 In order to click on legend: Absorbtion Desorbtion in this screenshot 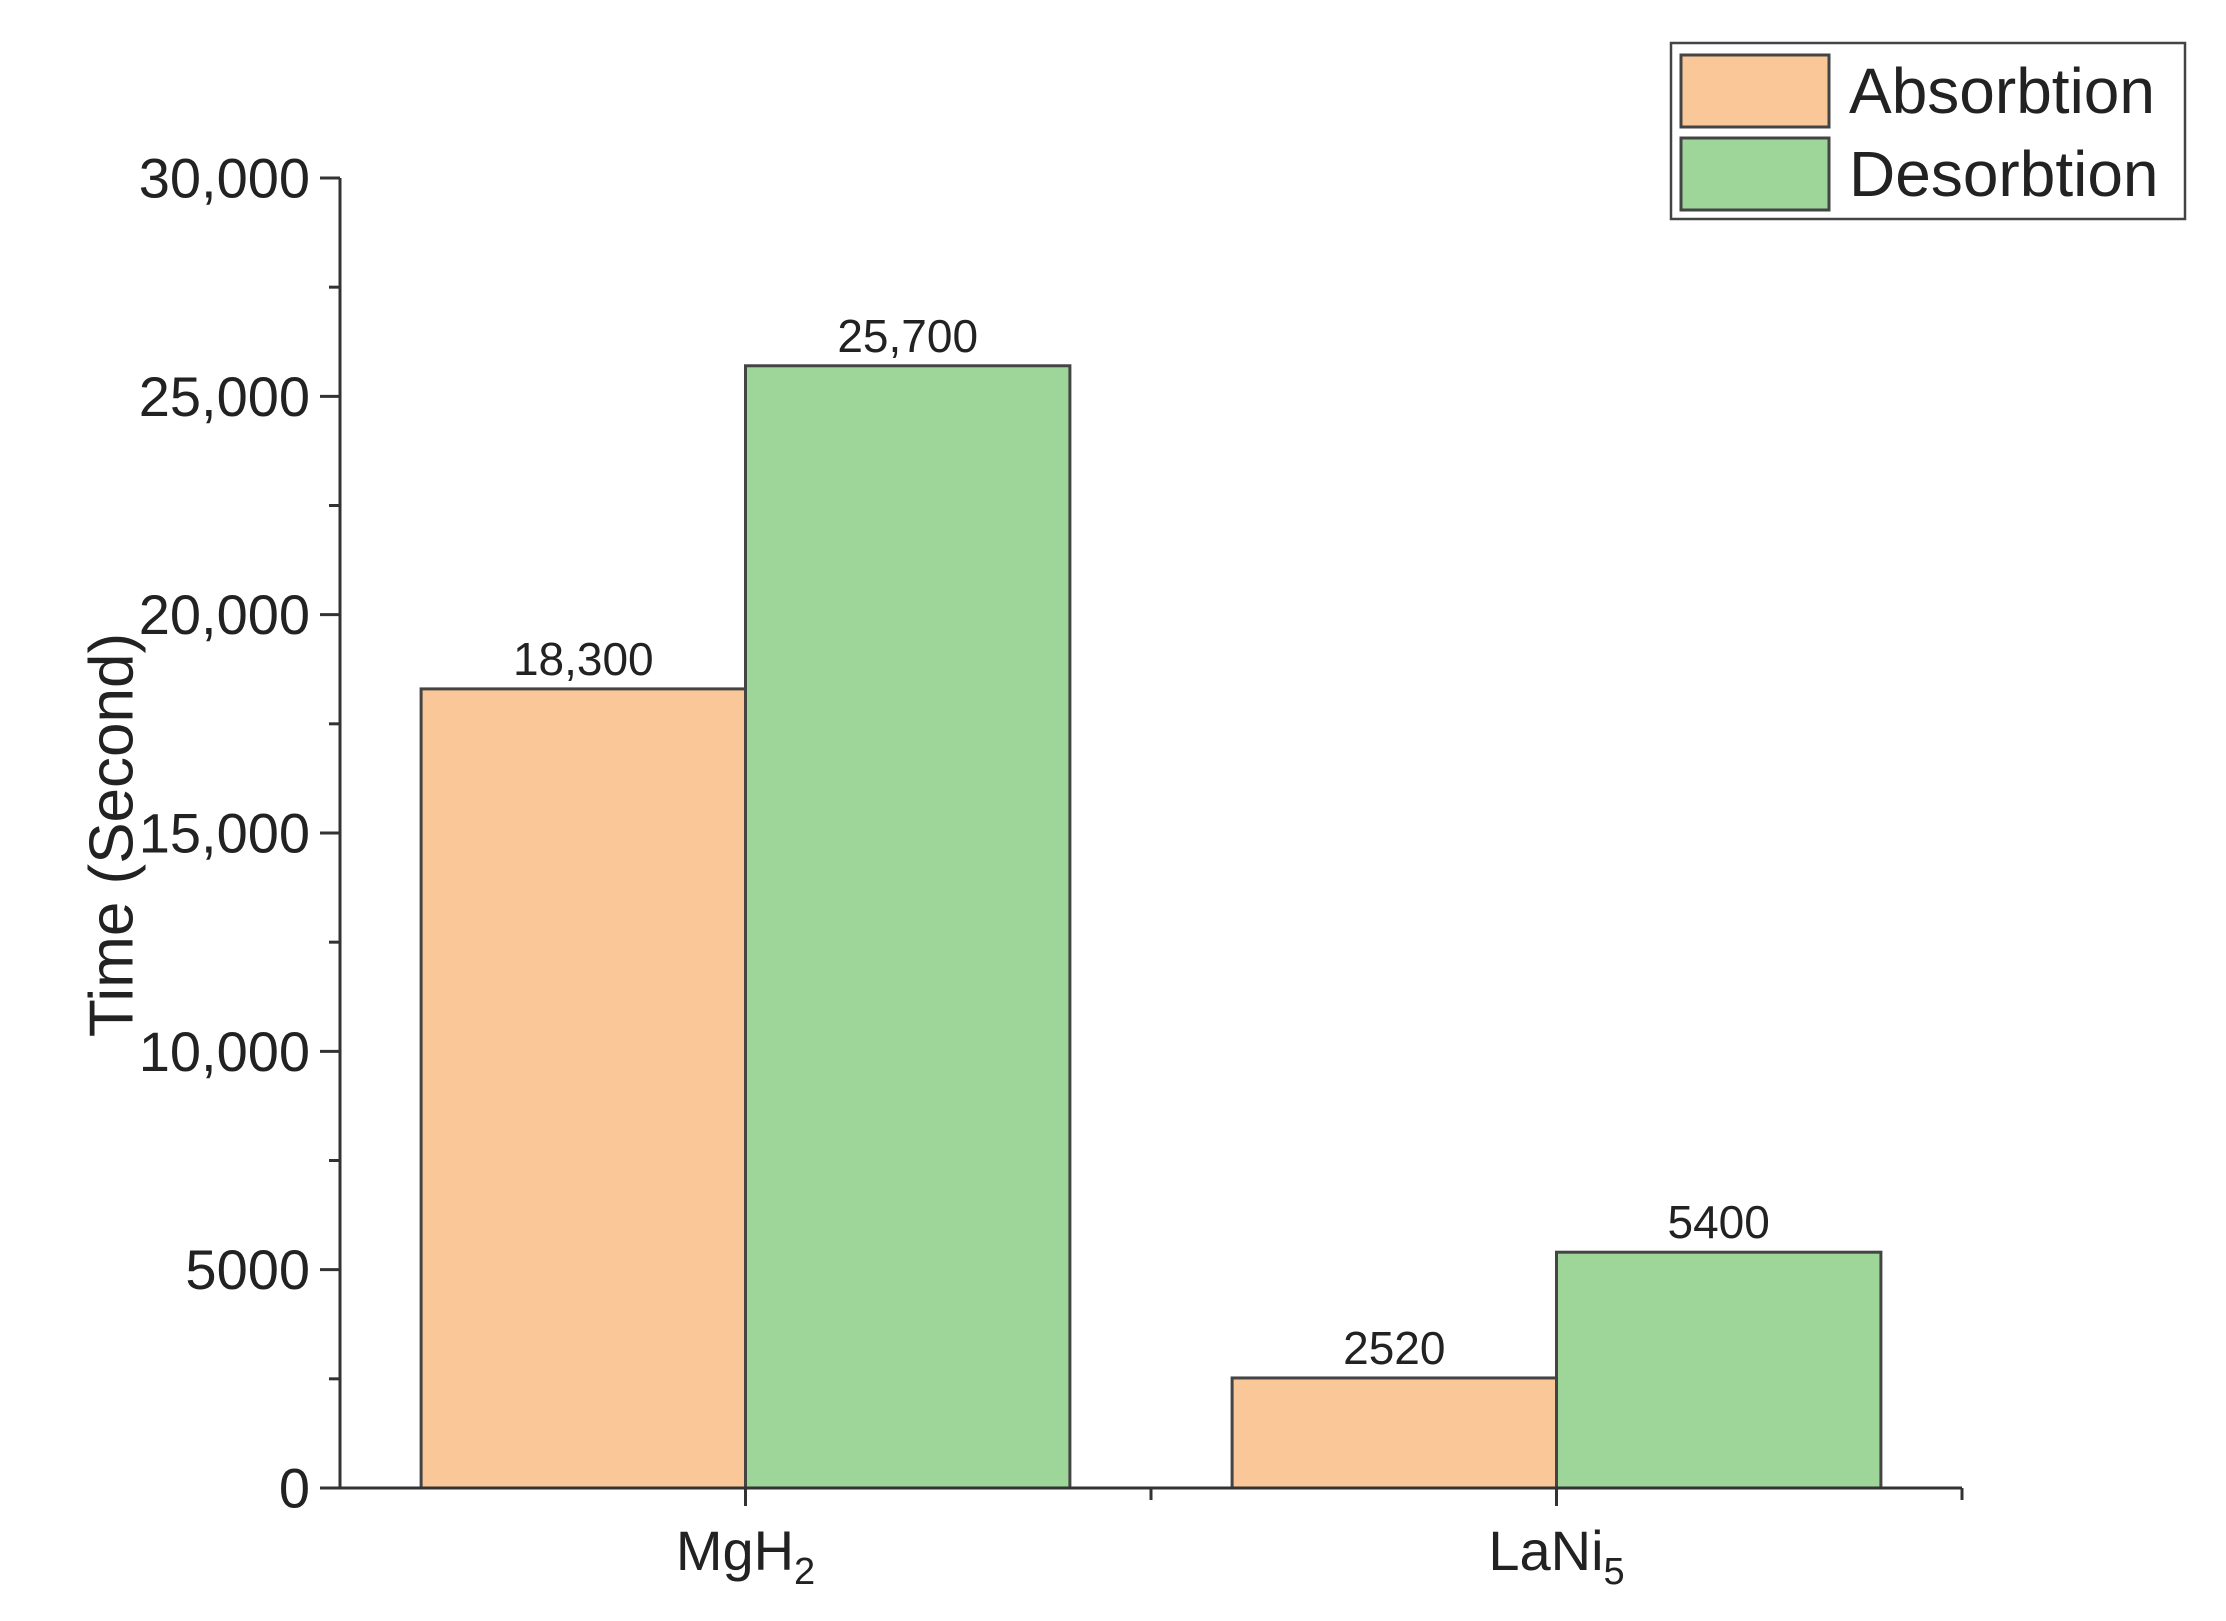, I will do `click(1928, 131)`.